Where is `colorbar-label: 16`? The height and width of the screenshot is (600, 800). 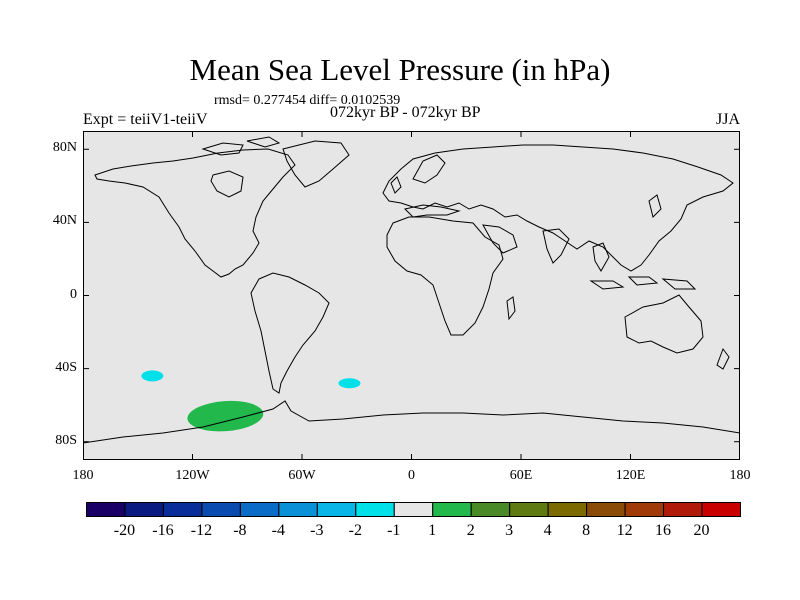
colorbar-label: 16 is located at coordinates (663, 530).